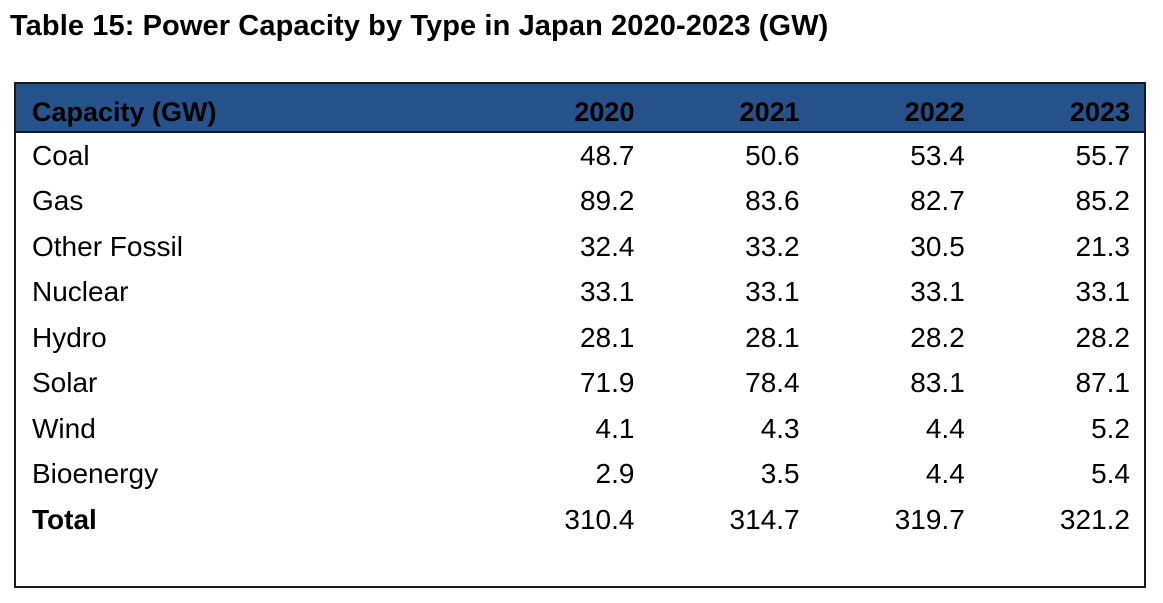 The width and height of the screenshot is (1163, 603). What do you see at coordinates (780, 428) in the screenshot?
I see `cell-value: 4.3` at bounding box center [780, 428].